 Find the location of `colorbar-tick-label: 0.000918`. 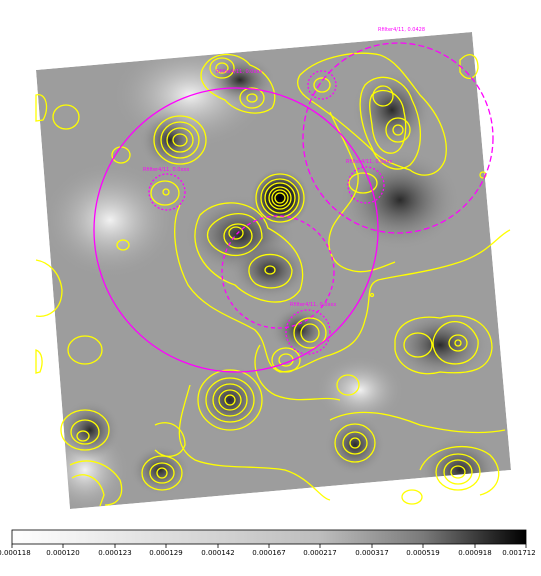

colorbar-tick-label: 0.000918 is located at coordinates (475, 553).